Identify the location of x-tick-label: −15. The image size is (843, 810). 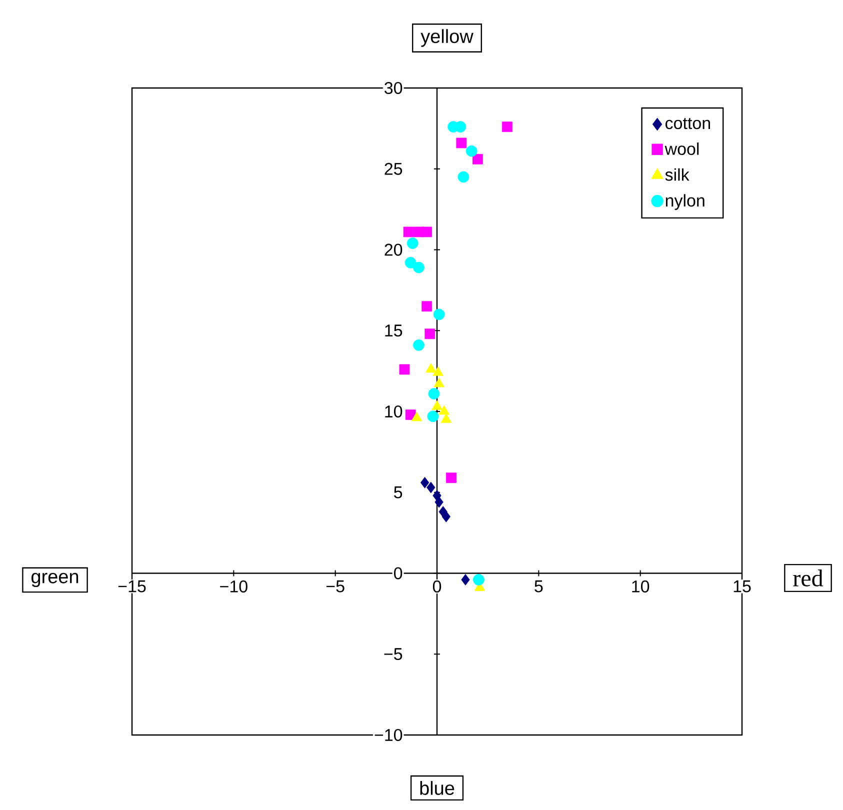
(132, 586).